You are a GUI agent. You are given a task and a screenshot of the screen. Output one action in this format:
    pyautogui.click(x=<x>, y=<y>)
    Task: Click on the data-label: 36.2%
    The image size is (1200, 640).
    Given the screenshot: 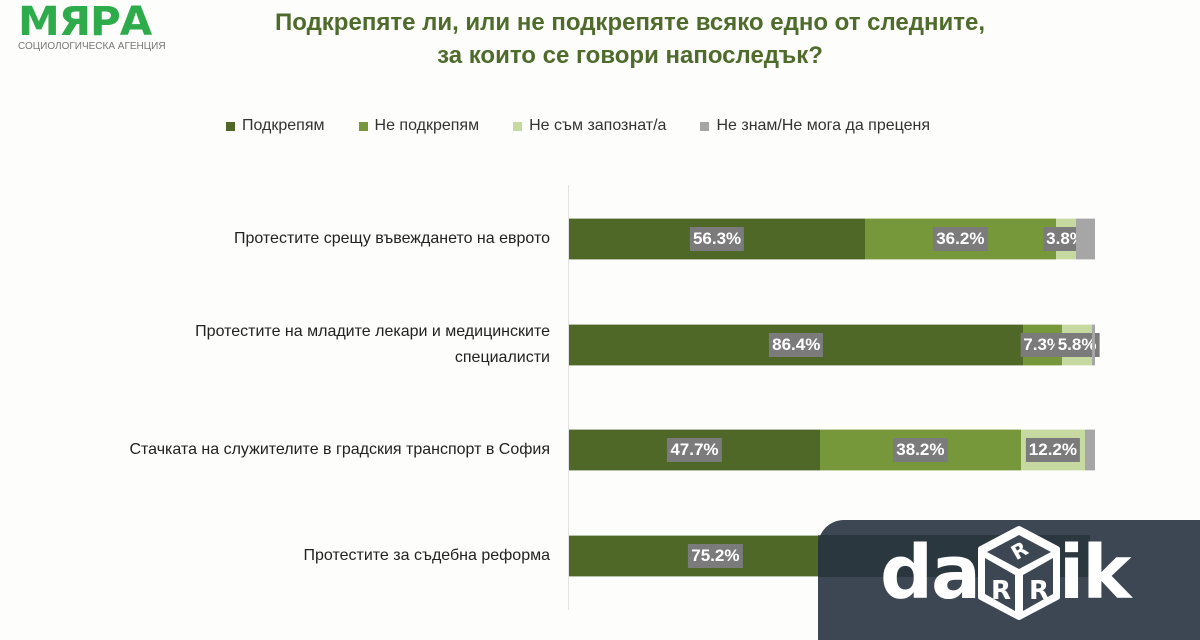 What is the action you would take?
    pyautogui.click(x=960, y=239)
    